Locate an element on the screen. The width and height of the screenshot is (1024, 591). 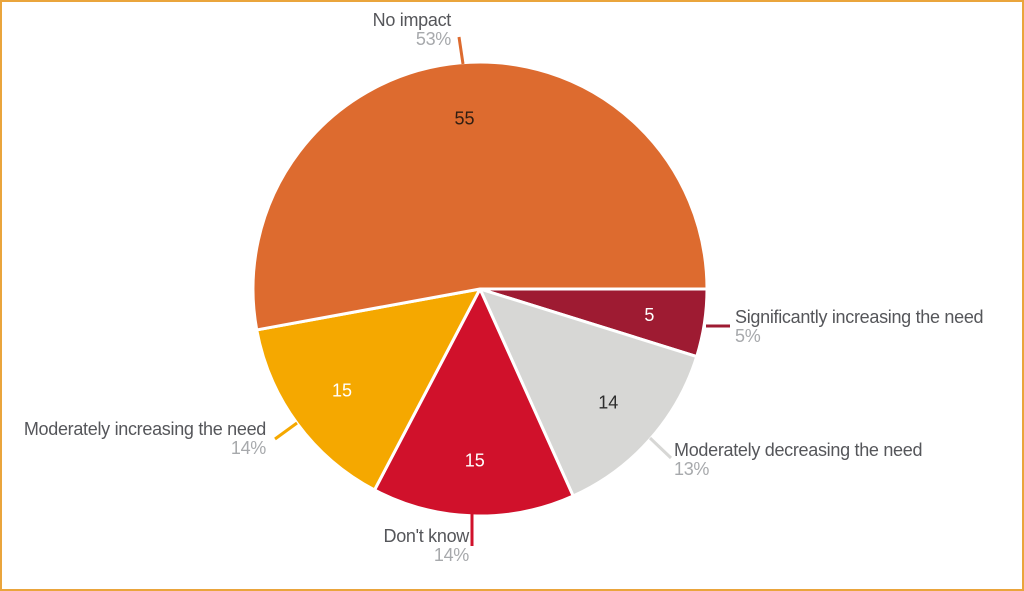
slice-label-text: Don't know is located at coordinates (426, 536).